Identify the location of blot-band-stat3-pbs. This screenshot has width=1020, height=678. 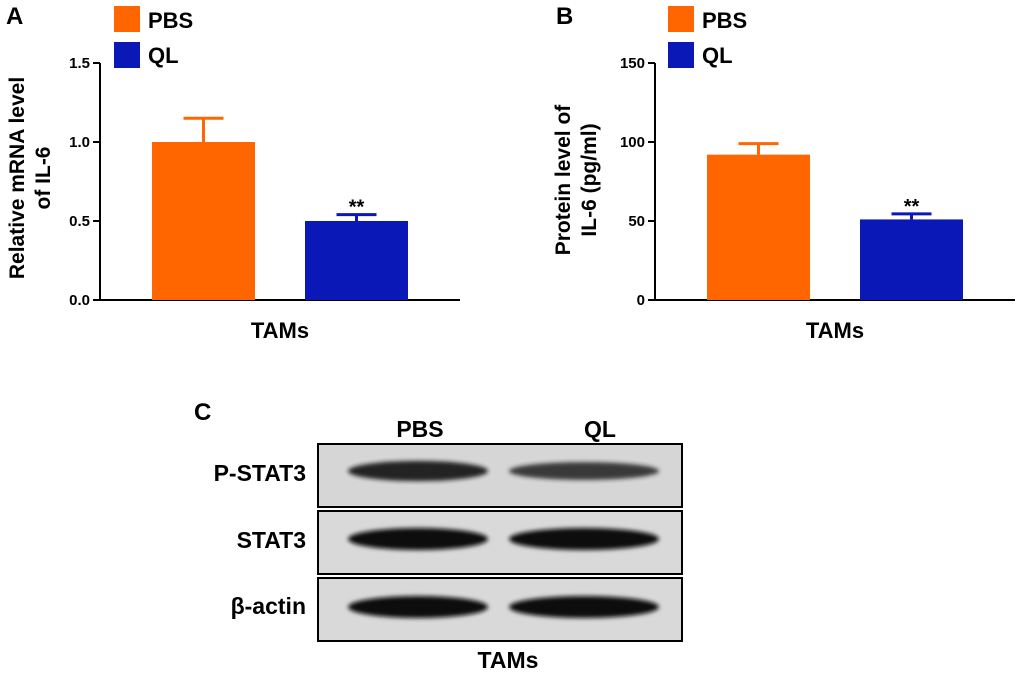
(418, 539).